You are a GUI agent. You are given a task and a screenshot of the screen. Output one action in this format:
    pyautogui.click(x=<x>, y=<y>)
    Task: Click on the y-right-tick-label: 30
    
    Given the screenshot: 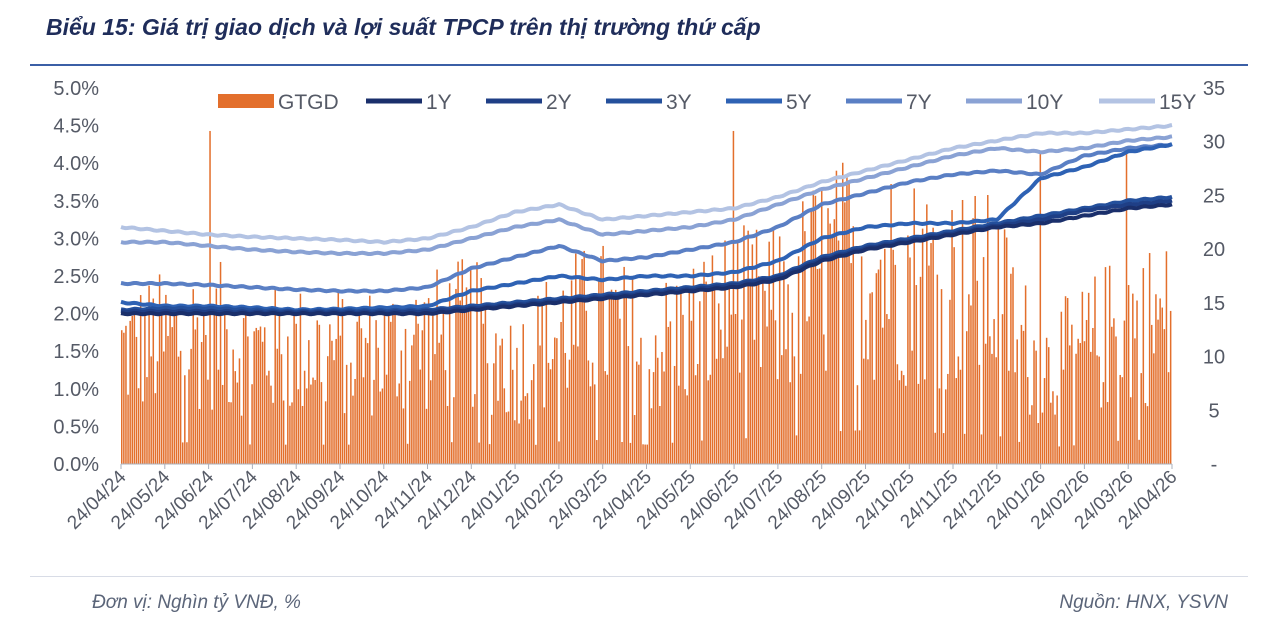 What is the action you would take?
    pyautogui.click(x=1214, y=143)
    